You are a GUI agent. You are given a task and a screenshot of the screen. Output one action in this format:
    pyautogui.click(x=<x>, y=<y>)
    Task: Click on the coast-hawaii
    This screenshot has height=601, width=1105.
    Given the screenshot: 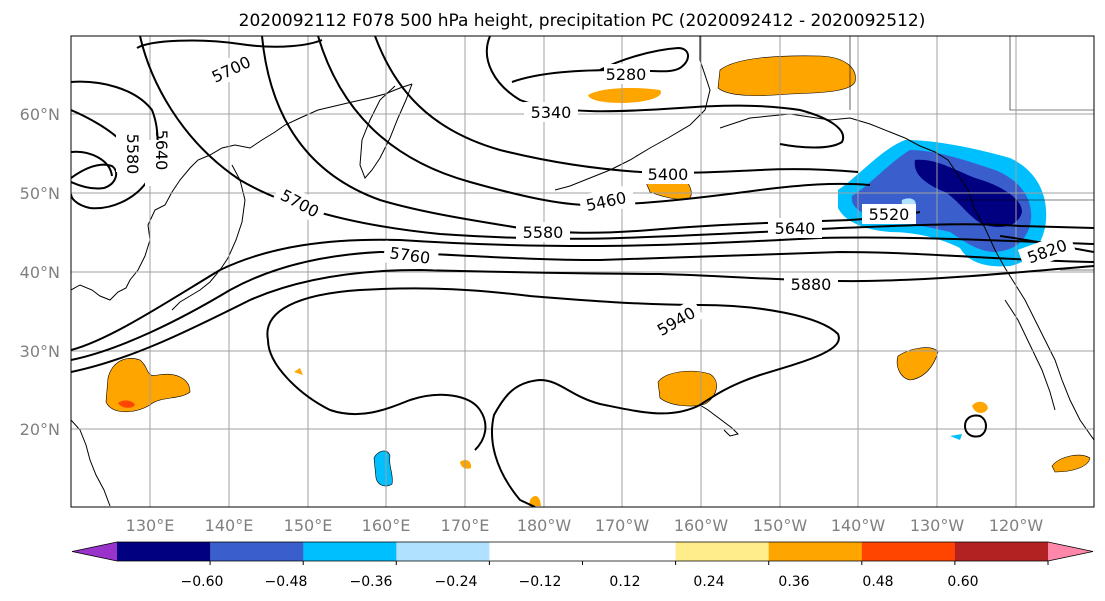 What is the action you would take?
    pyautogui.click(x=719, y=420)
    